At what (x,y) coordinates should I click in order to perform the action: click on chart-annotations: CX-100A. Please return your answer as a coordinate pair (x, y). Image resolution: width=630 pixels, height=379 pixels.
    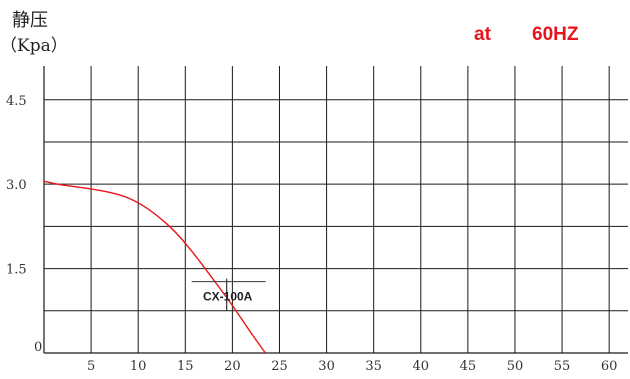
    Looking at the image, I should click on (228, 294).